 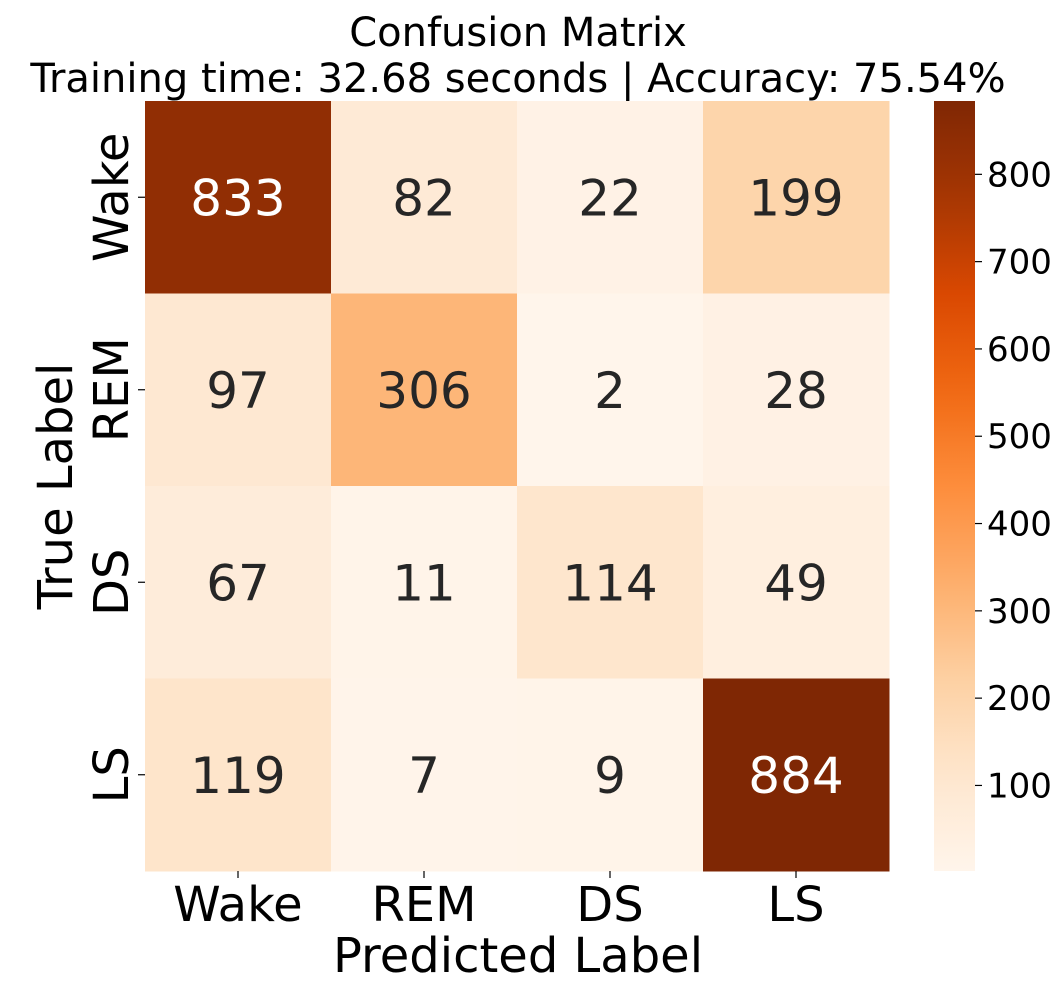 I want to click on cell-value-label: 11, so click(x=424, y=583).